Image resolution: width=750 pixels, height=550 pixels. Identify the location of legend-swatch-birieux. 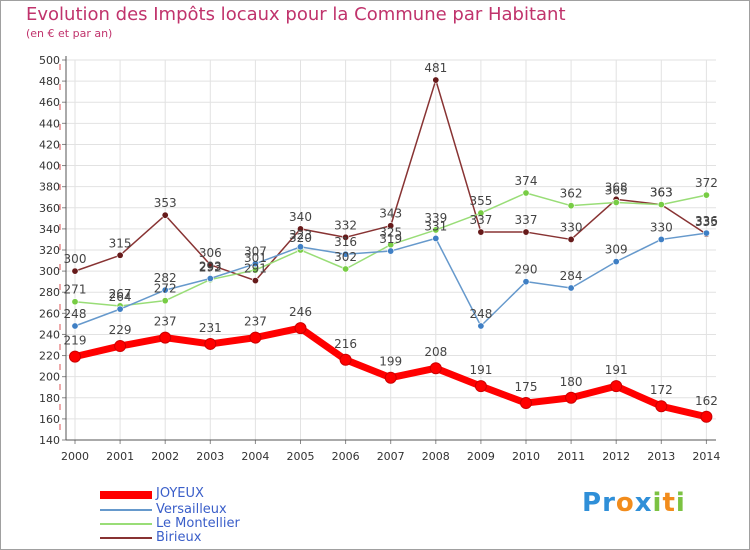
(126, 538).